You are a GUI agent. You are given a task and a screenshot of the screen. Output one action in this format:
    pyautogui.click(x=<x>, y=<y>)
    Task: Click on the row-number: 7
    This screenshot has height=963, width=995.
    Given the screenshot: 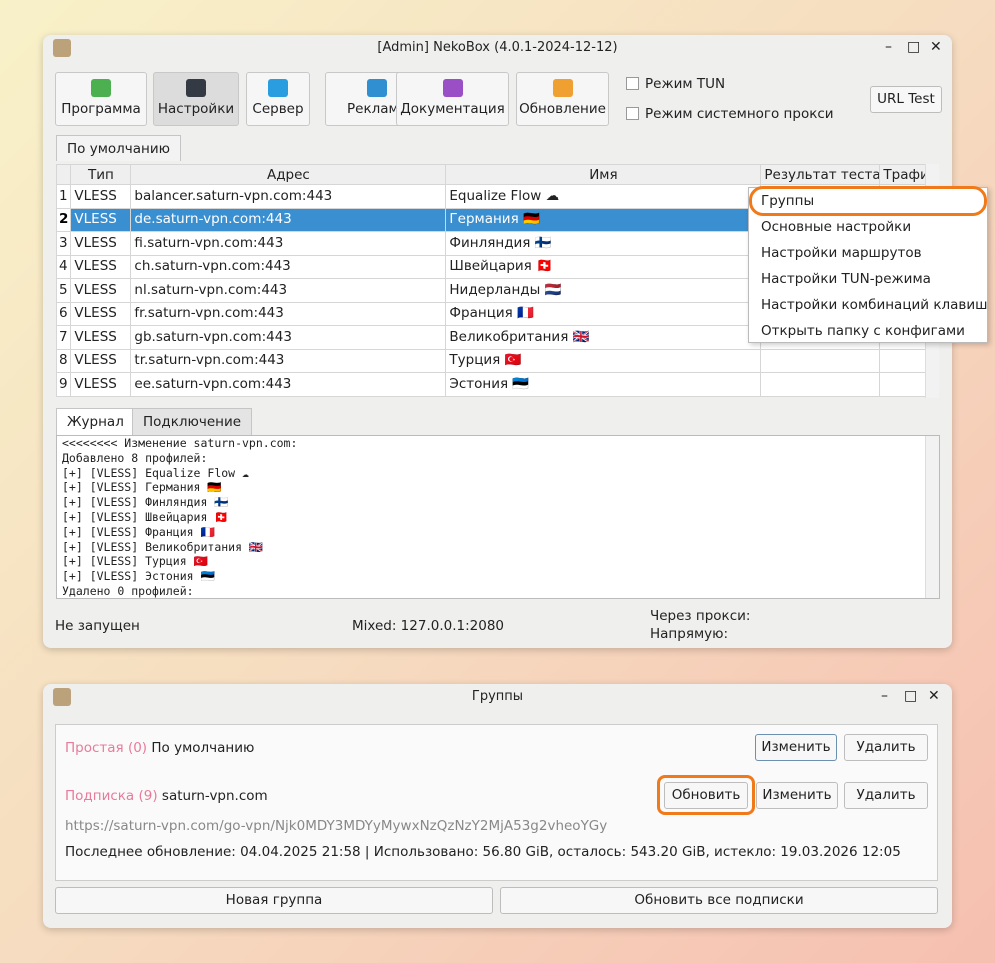 What is the action you would take?
    pyautogui.click(x=63, y=337)
    